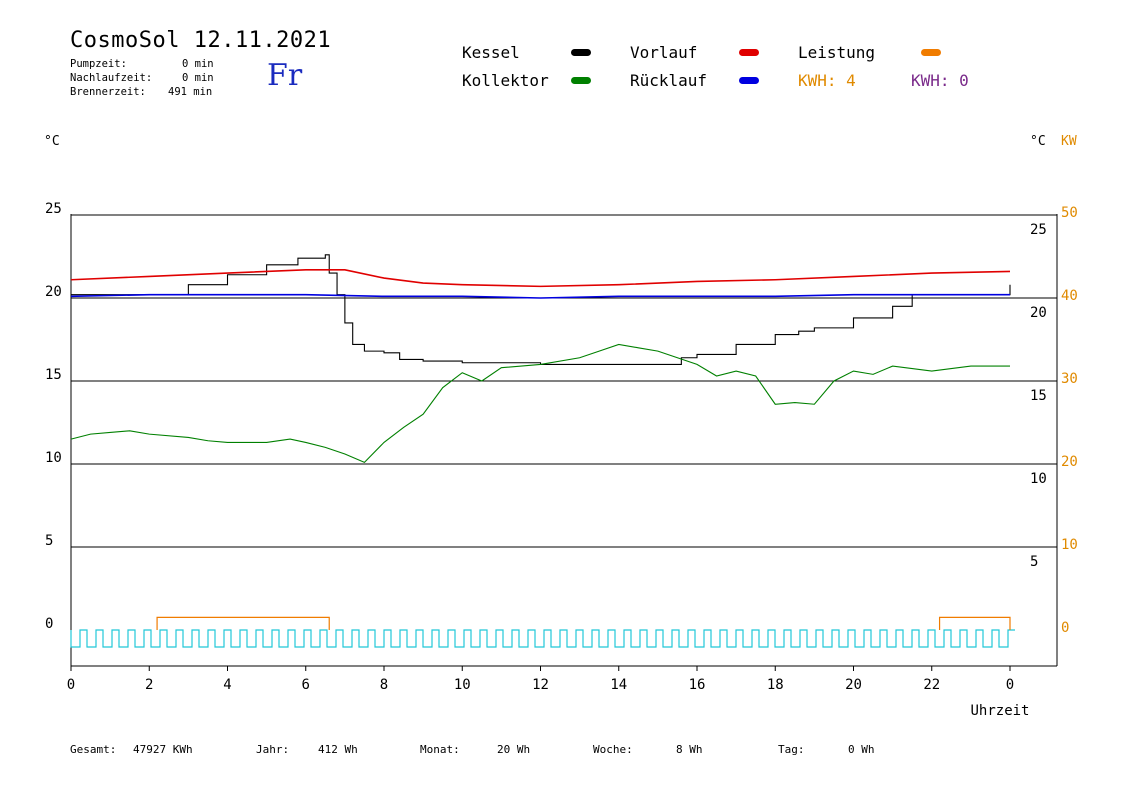 The image size is (1148, 812). Describe the element at coordinates (791, 749) in the screenshot. I see `footer-tag-label: Tag:` at that location.